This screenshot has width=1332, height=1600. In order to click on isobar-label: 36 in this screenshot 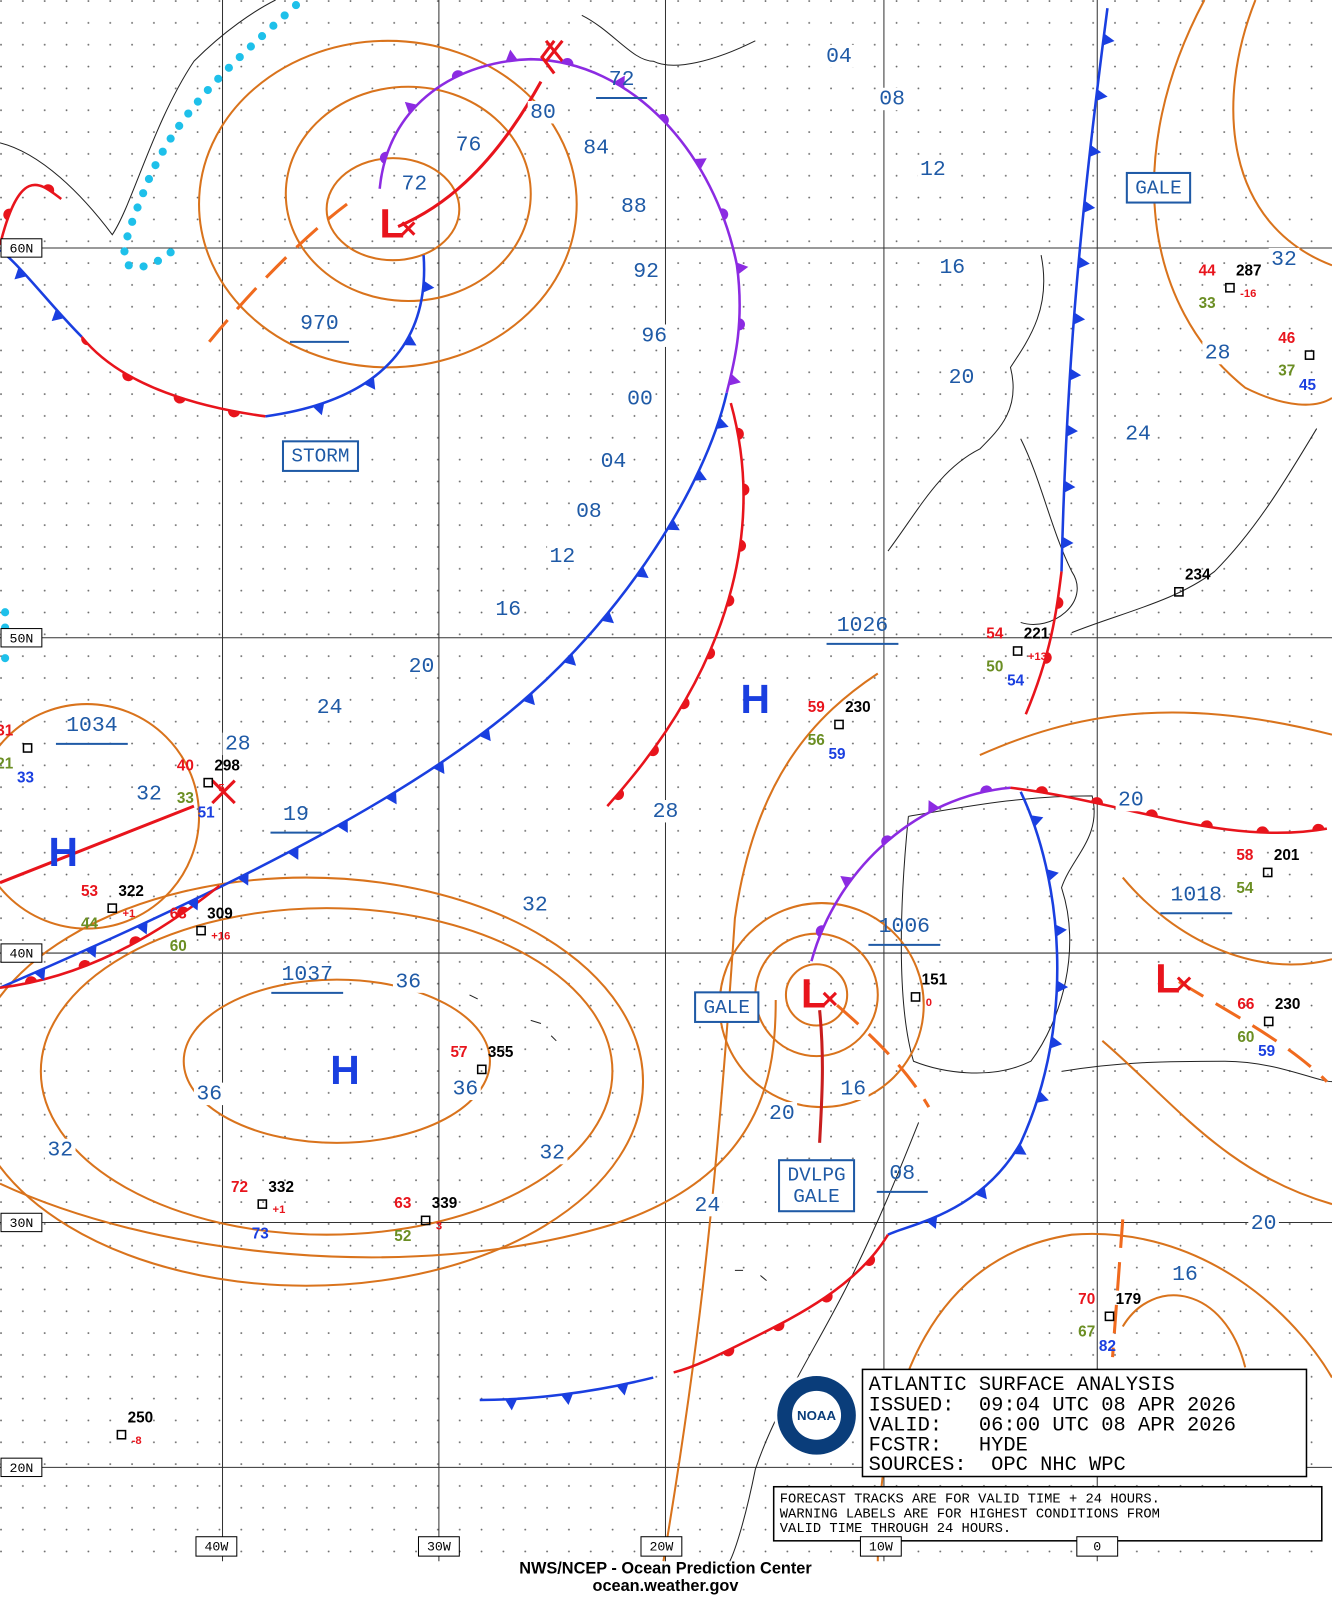, I will do `click(209, 1095)`.